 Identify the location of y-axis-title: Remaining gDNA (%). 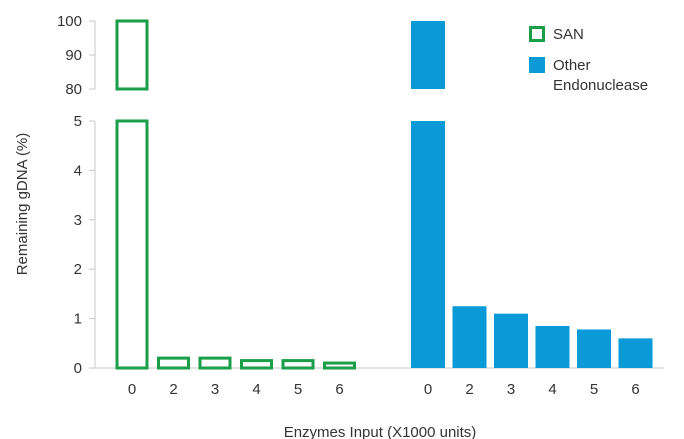
(22, 204).